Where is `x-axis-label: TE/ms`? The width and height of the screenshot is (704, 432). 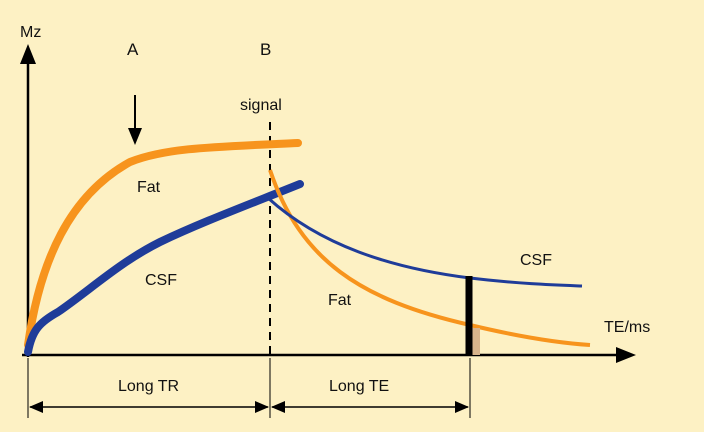 x-axis-label: TE/ms is located at coordinates (627, 327).